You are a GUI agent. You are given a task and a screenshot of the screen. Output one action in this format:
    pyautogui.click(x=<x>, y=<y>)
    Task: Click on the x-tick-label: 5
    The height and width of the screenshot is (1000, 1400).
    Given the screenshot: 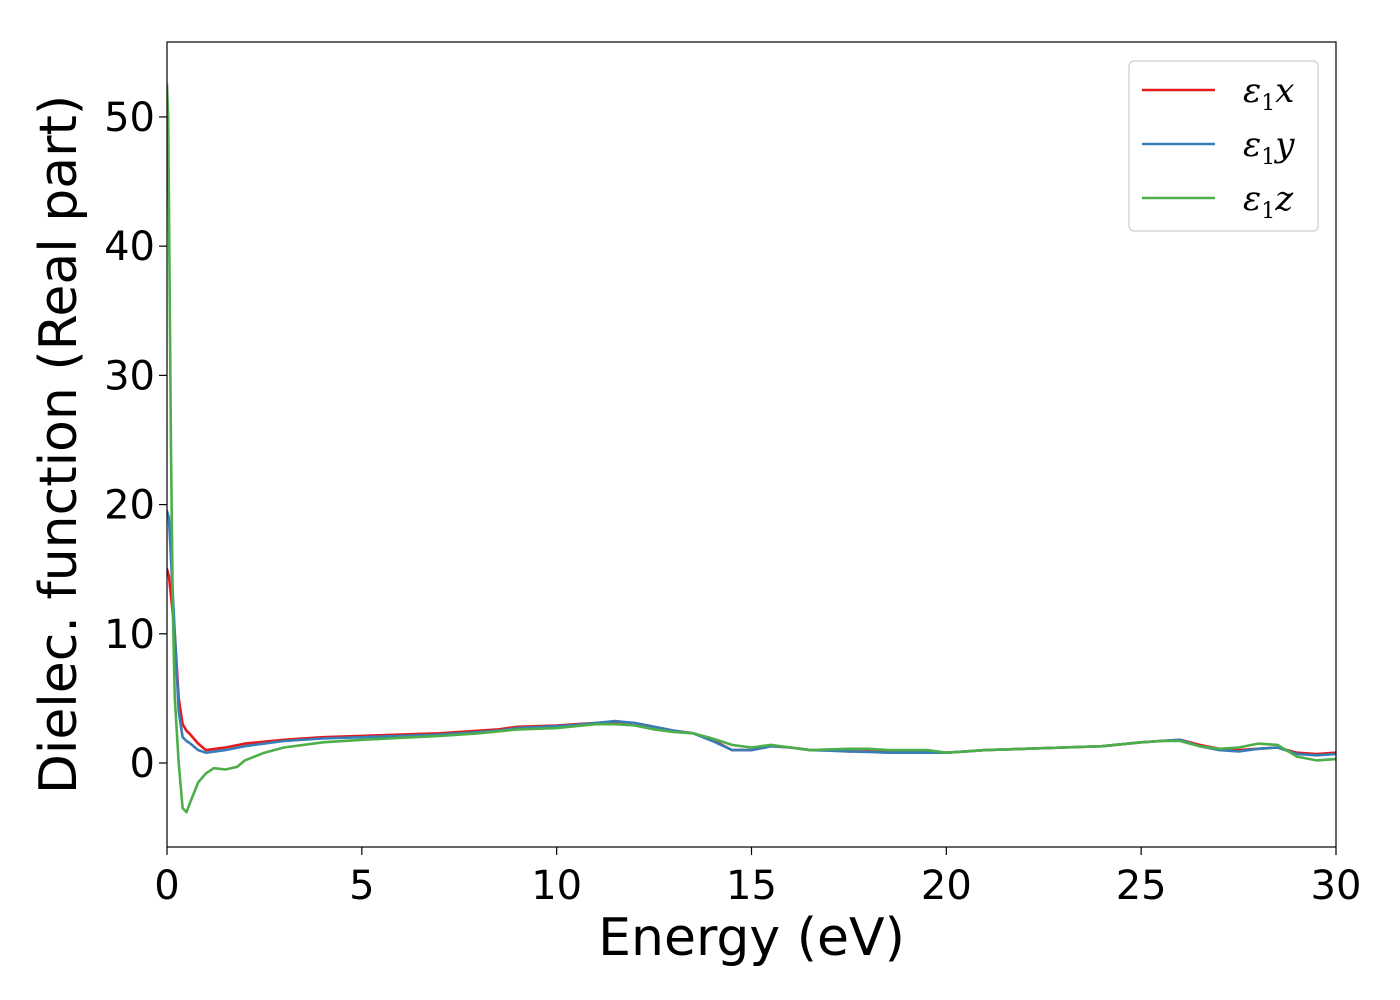 What is the action you would take?
    pyautogui.click(x=361, y=886)
    